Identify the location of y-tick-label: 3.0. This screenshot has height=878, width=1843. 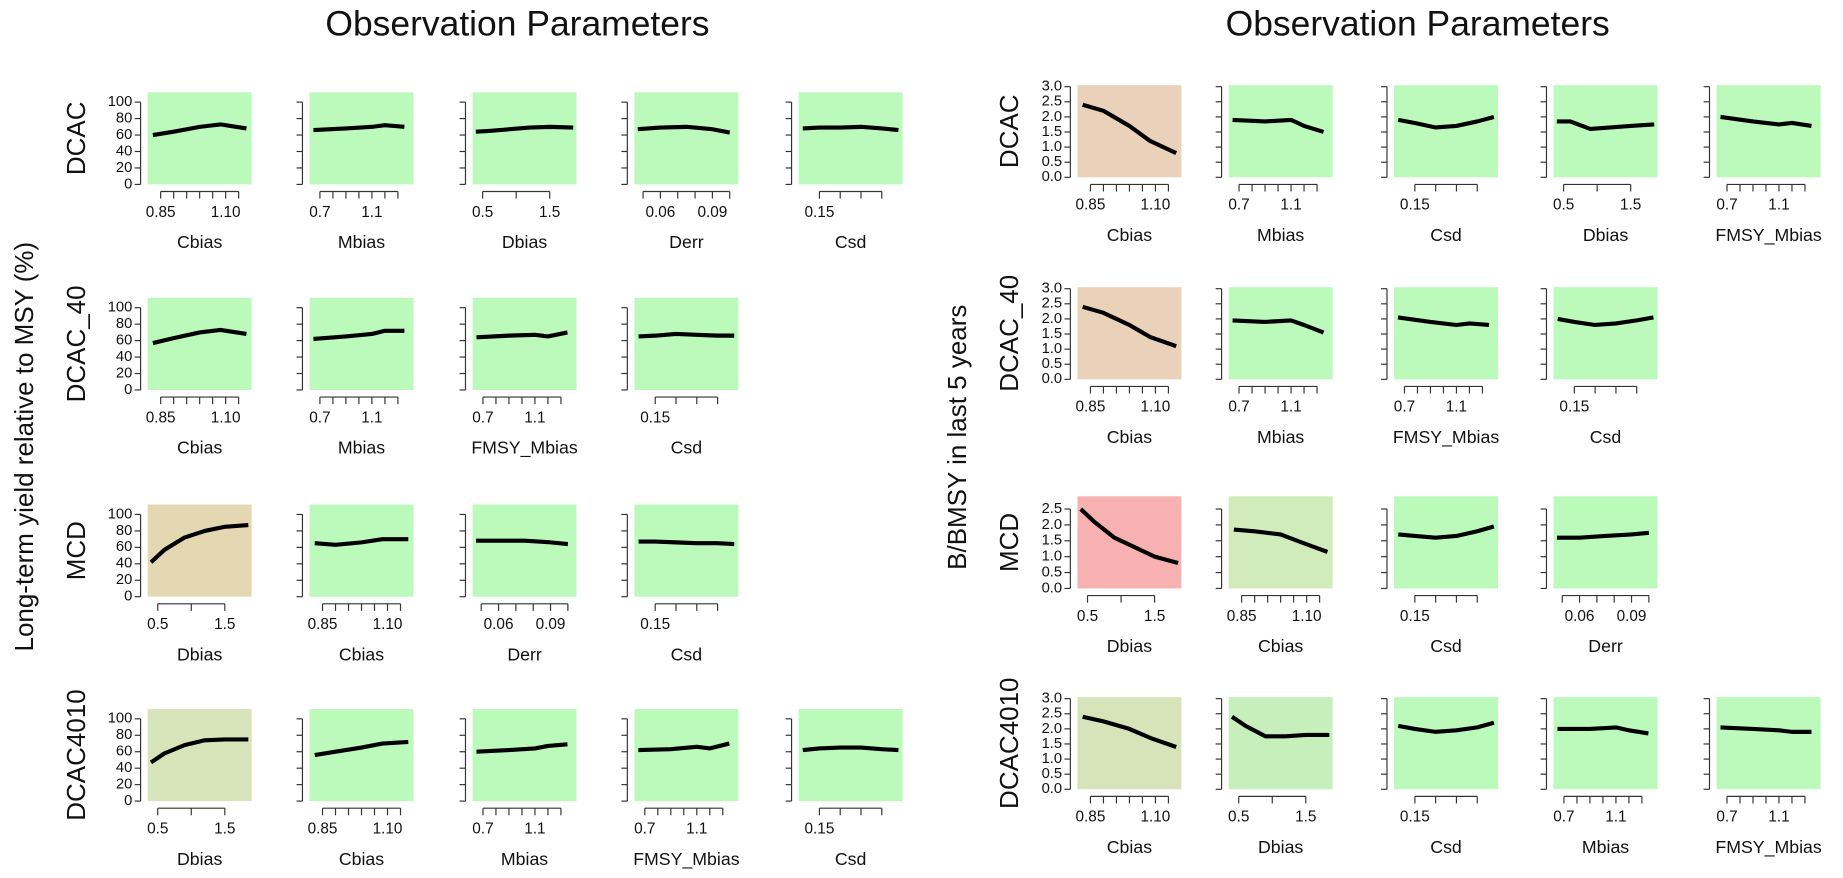
(1052, 289).